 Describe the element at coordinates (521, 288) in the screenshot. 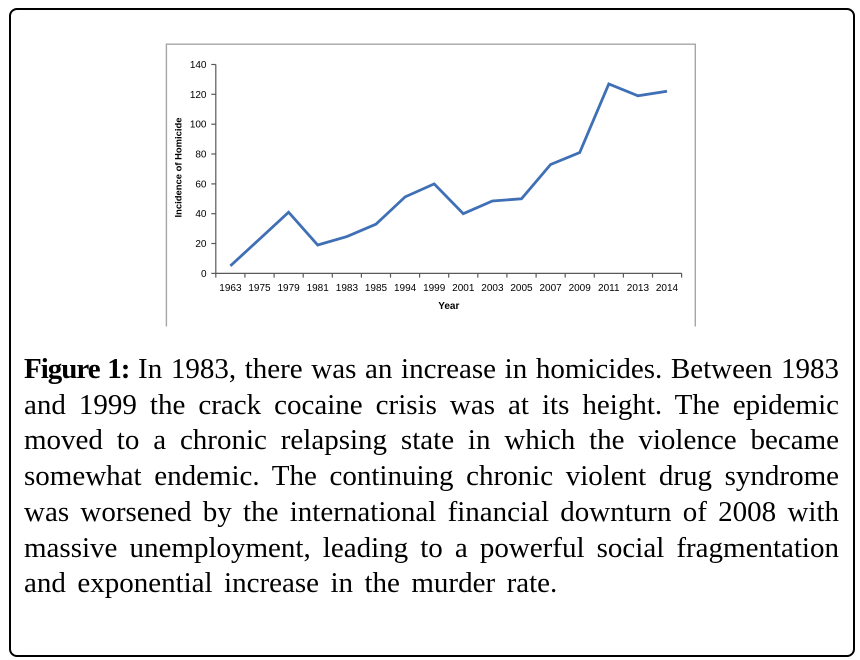

I see `svg-text: 2005` at that location.